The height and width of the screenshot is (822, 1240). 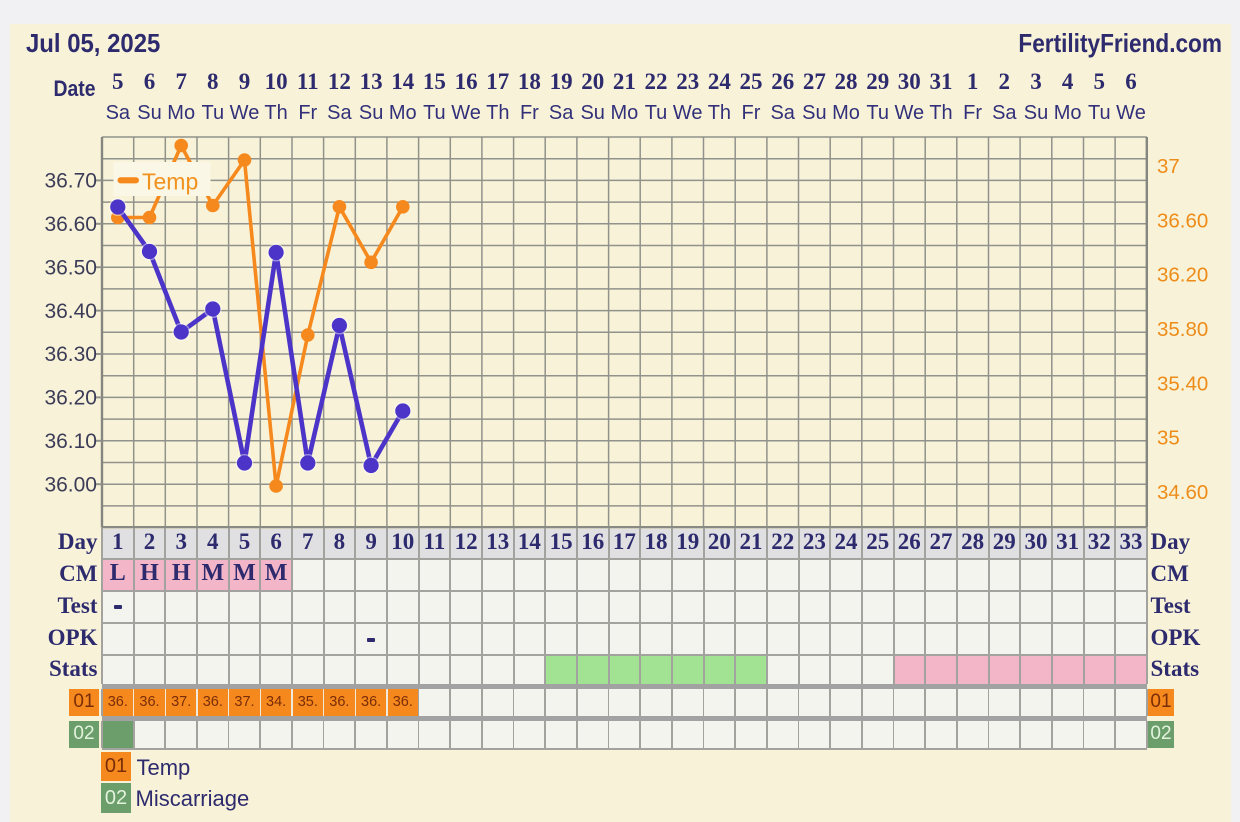 I want to click on svg-text: 36.70, so click(x=70, y=181).